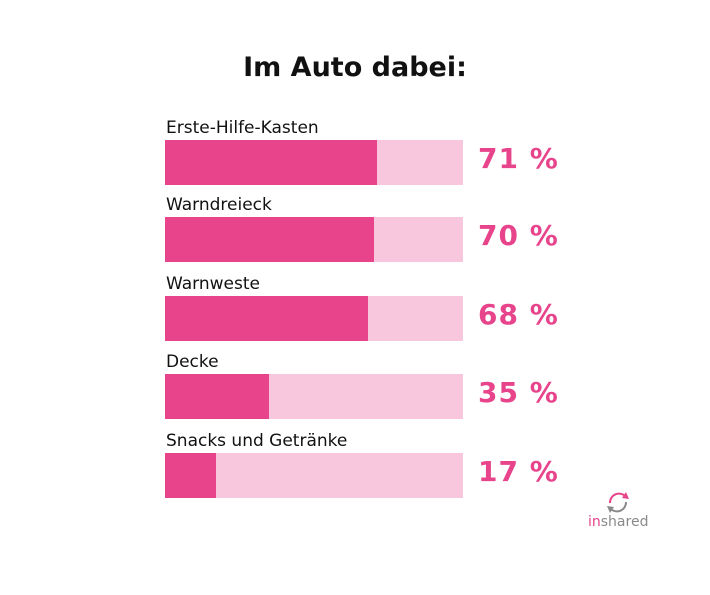  I want to click on category-label: Snacks und Getränke, so click(257, 441).